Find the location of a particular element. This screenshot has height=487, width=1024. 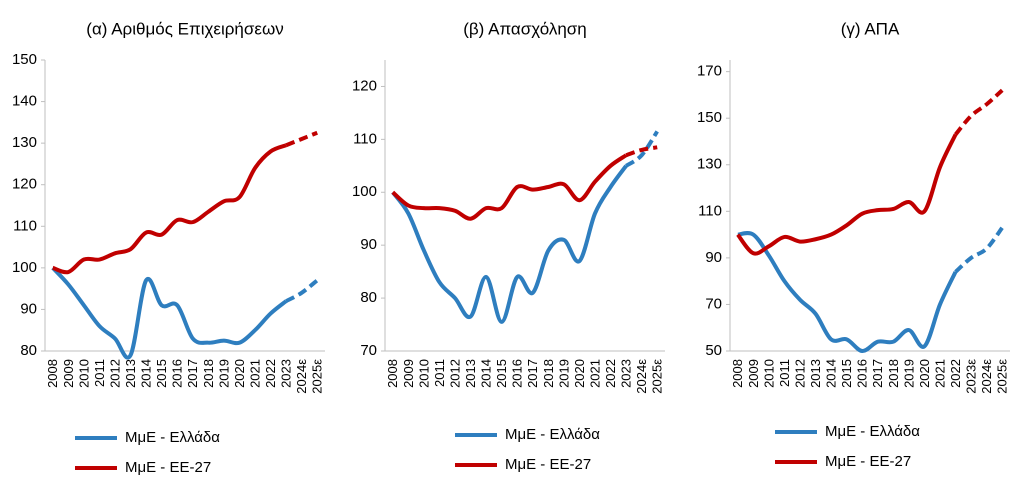

chart-title: (β) Απασχόληση is located at coordinates (525, 28).